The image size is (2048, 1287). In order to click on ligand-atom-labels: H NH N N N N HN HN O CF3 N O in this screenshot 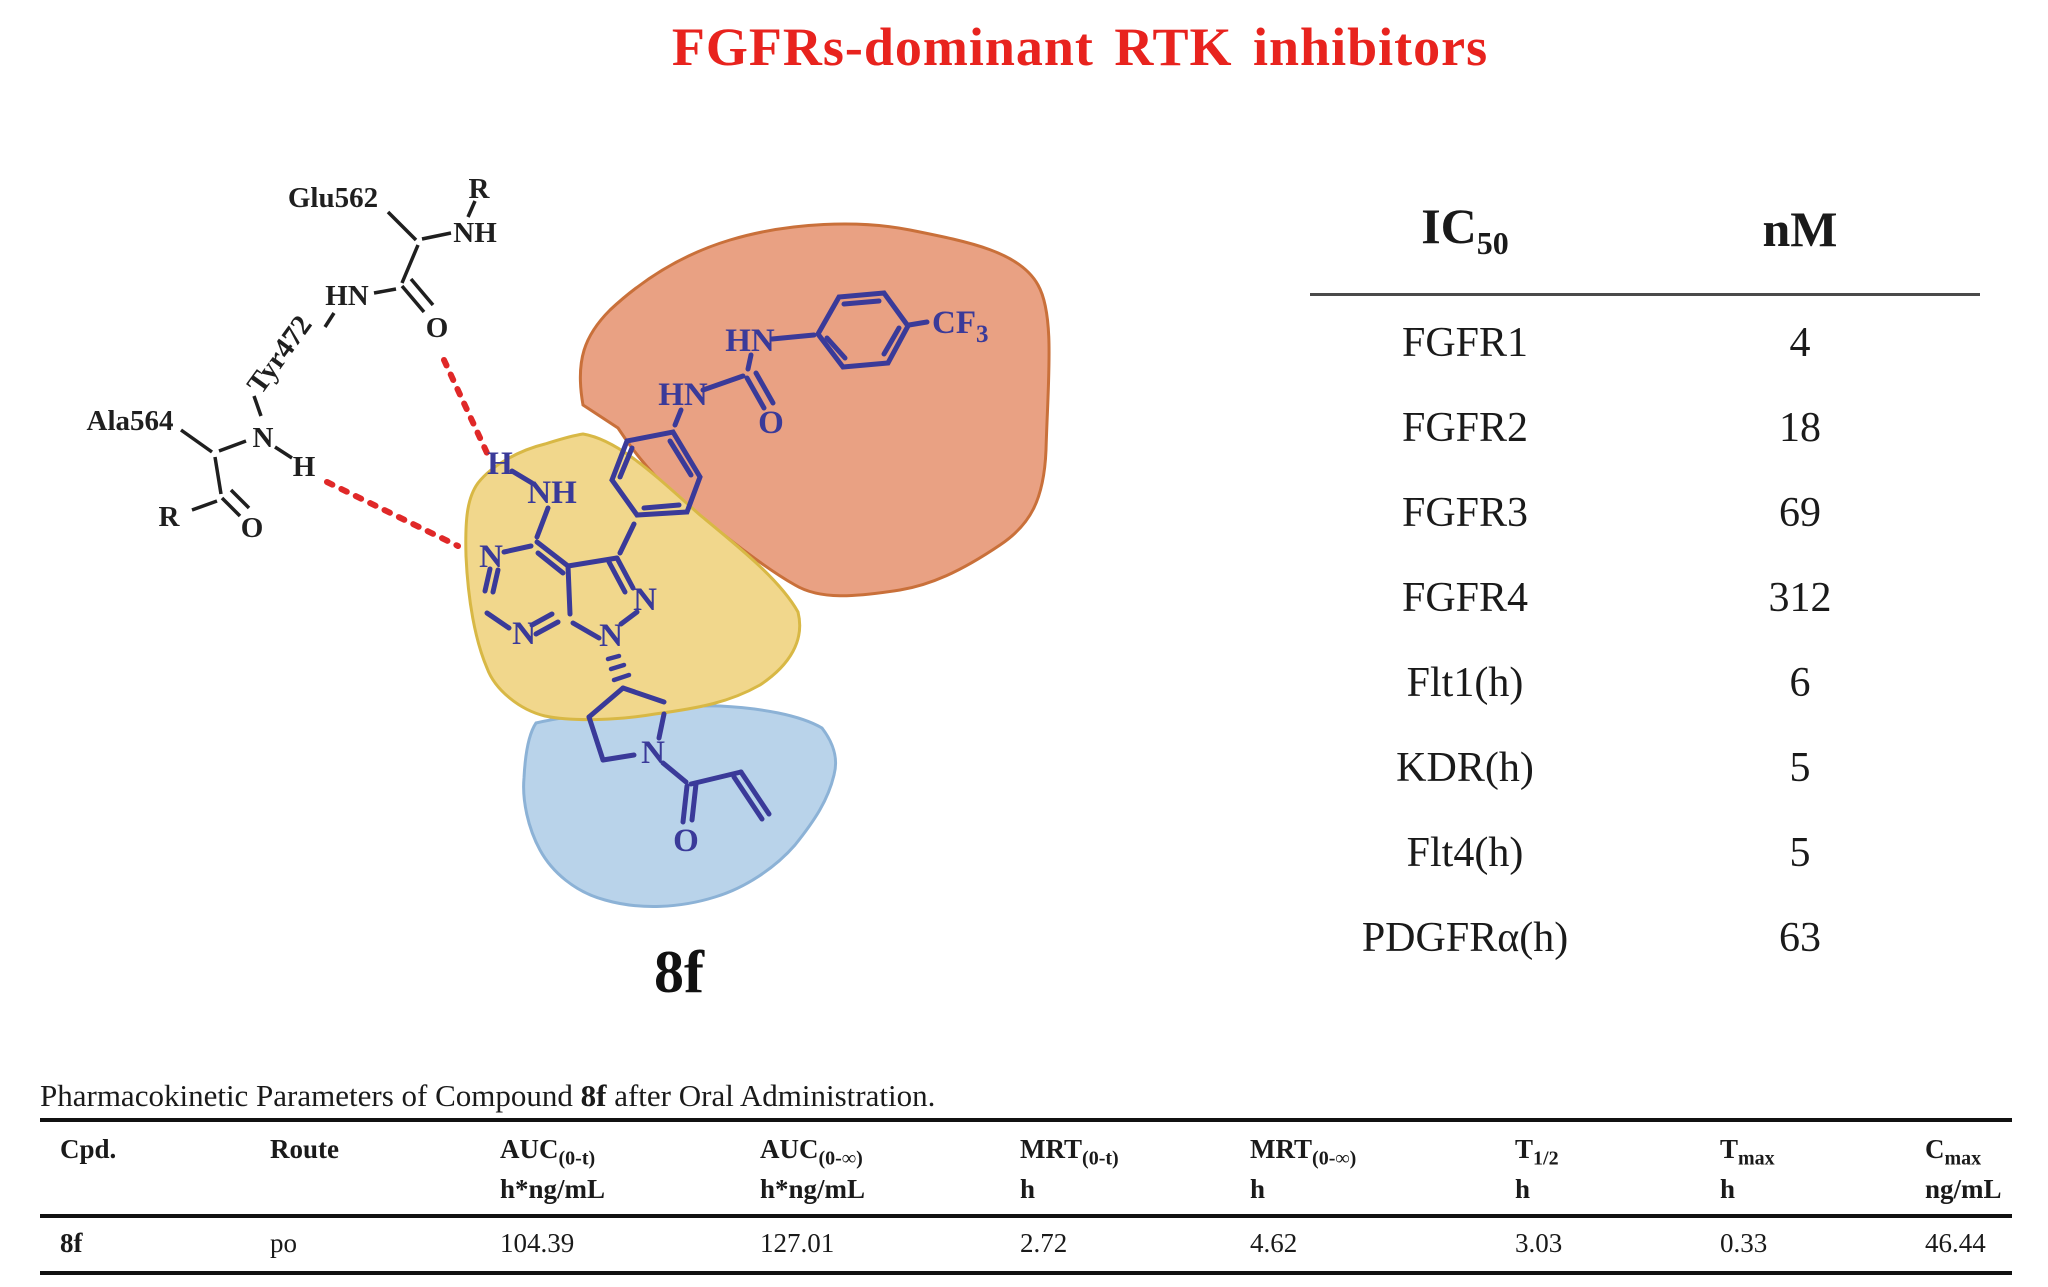, I will do `click(733, 582)`.